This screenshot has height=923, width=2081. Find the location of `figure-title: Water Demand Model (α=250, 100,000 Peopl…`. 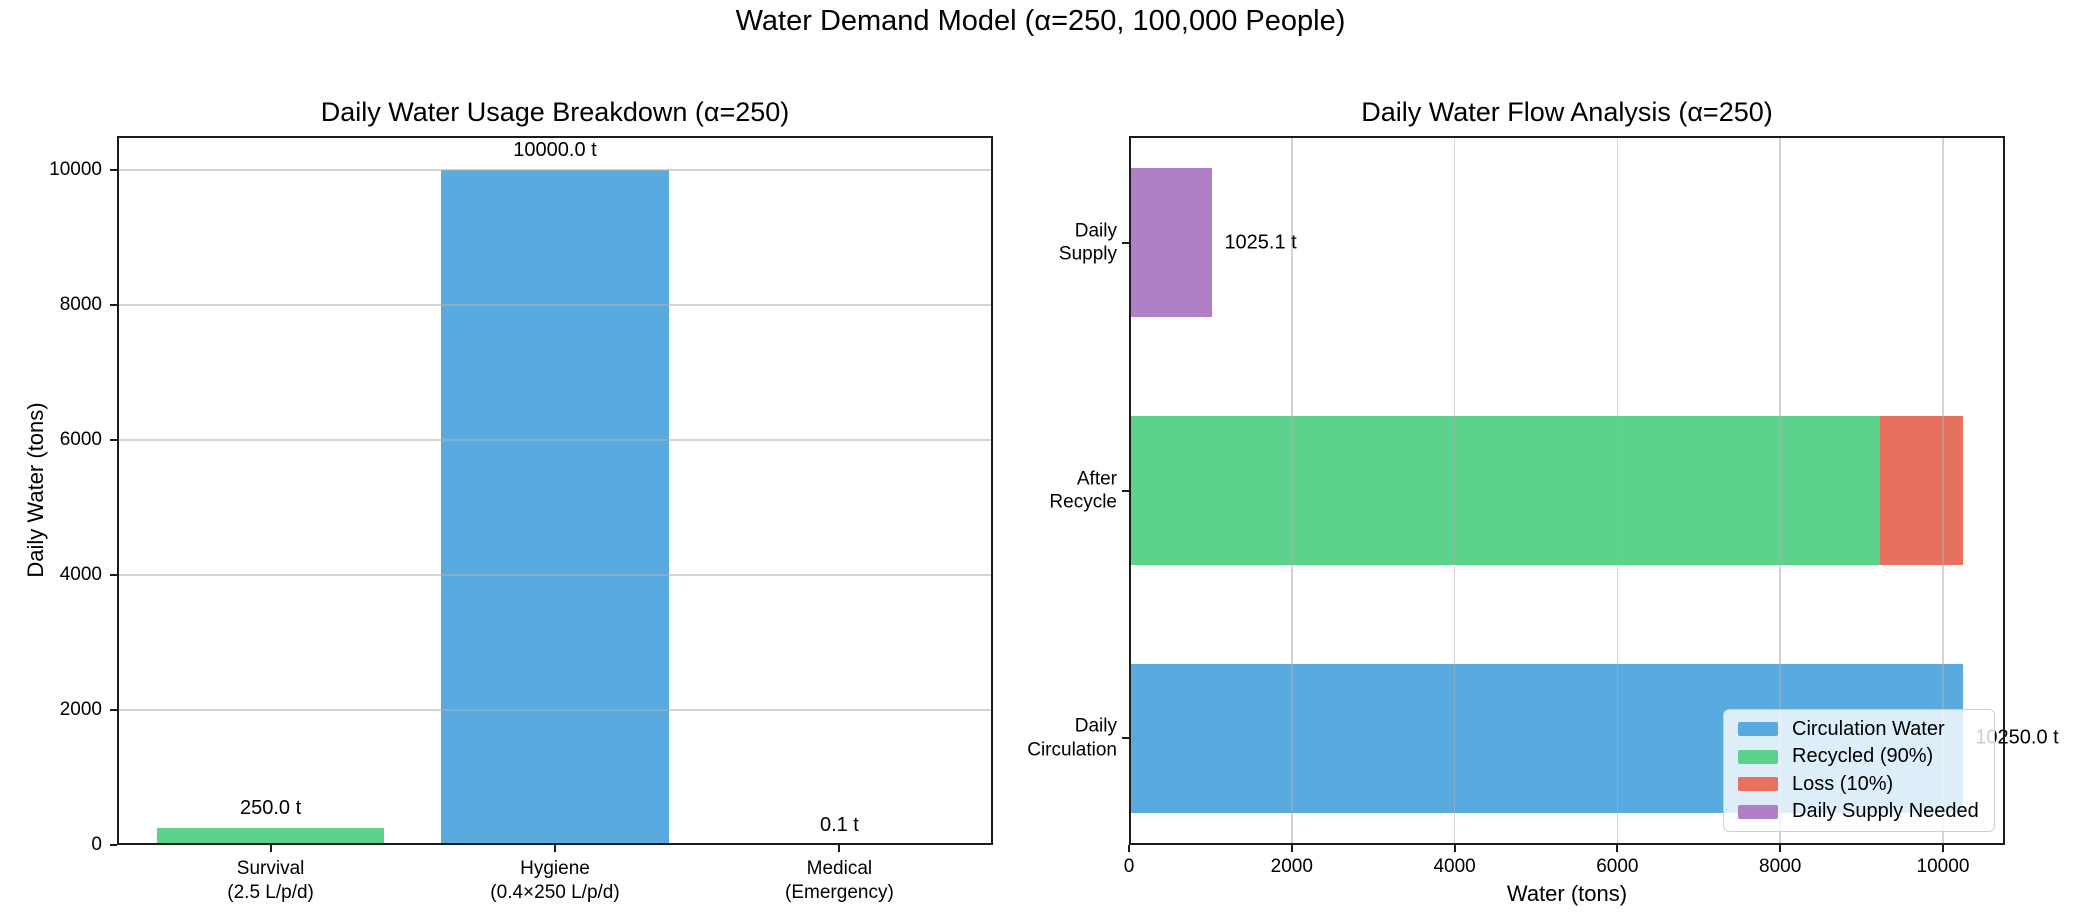

figure-title: Water Demand Model (α=250, 100,000 Peopl… is located at coordinates (1040, 21).